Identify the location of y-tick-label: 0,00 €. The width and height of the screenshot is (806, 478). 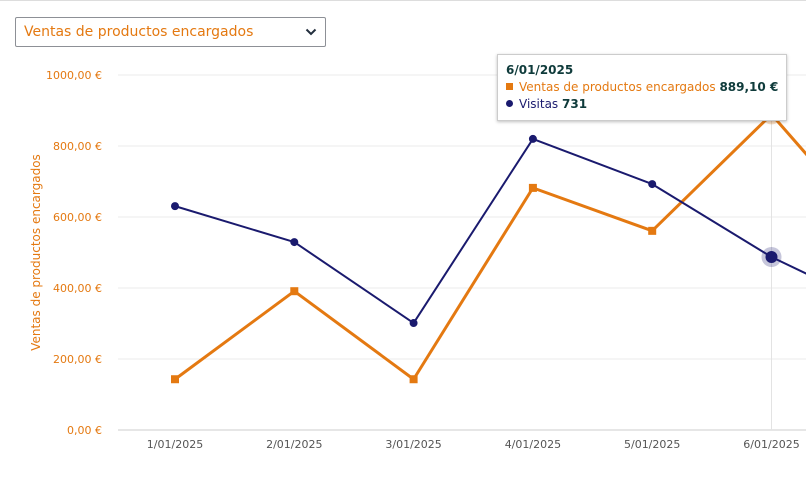
(84, 430).